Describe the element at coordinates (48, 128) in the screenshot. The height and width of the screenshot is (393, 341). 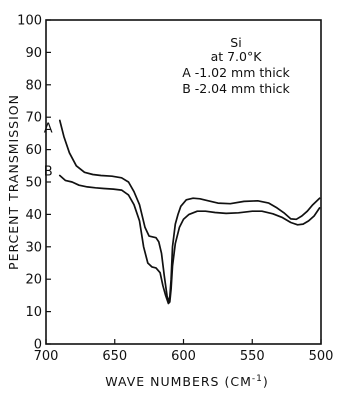
I see `series-label-a: A` at that location.